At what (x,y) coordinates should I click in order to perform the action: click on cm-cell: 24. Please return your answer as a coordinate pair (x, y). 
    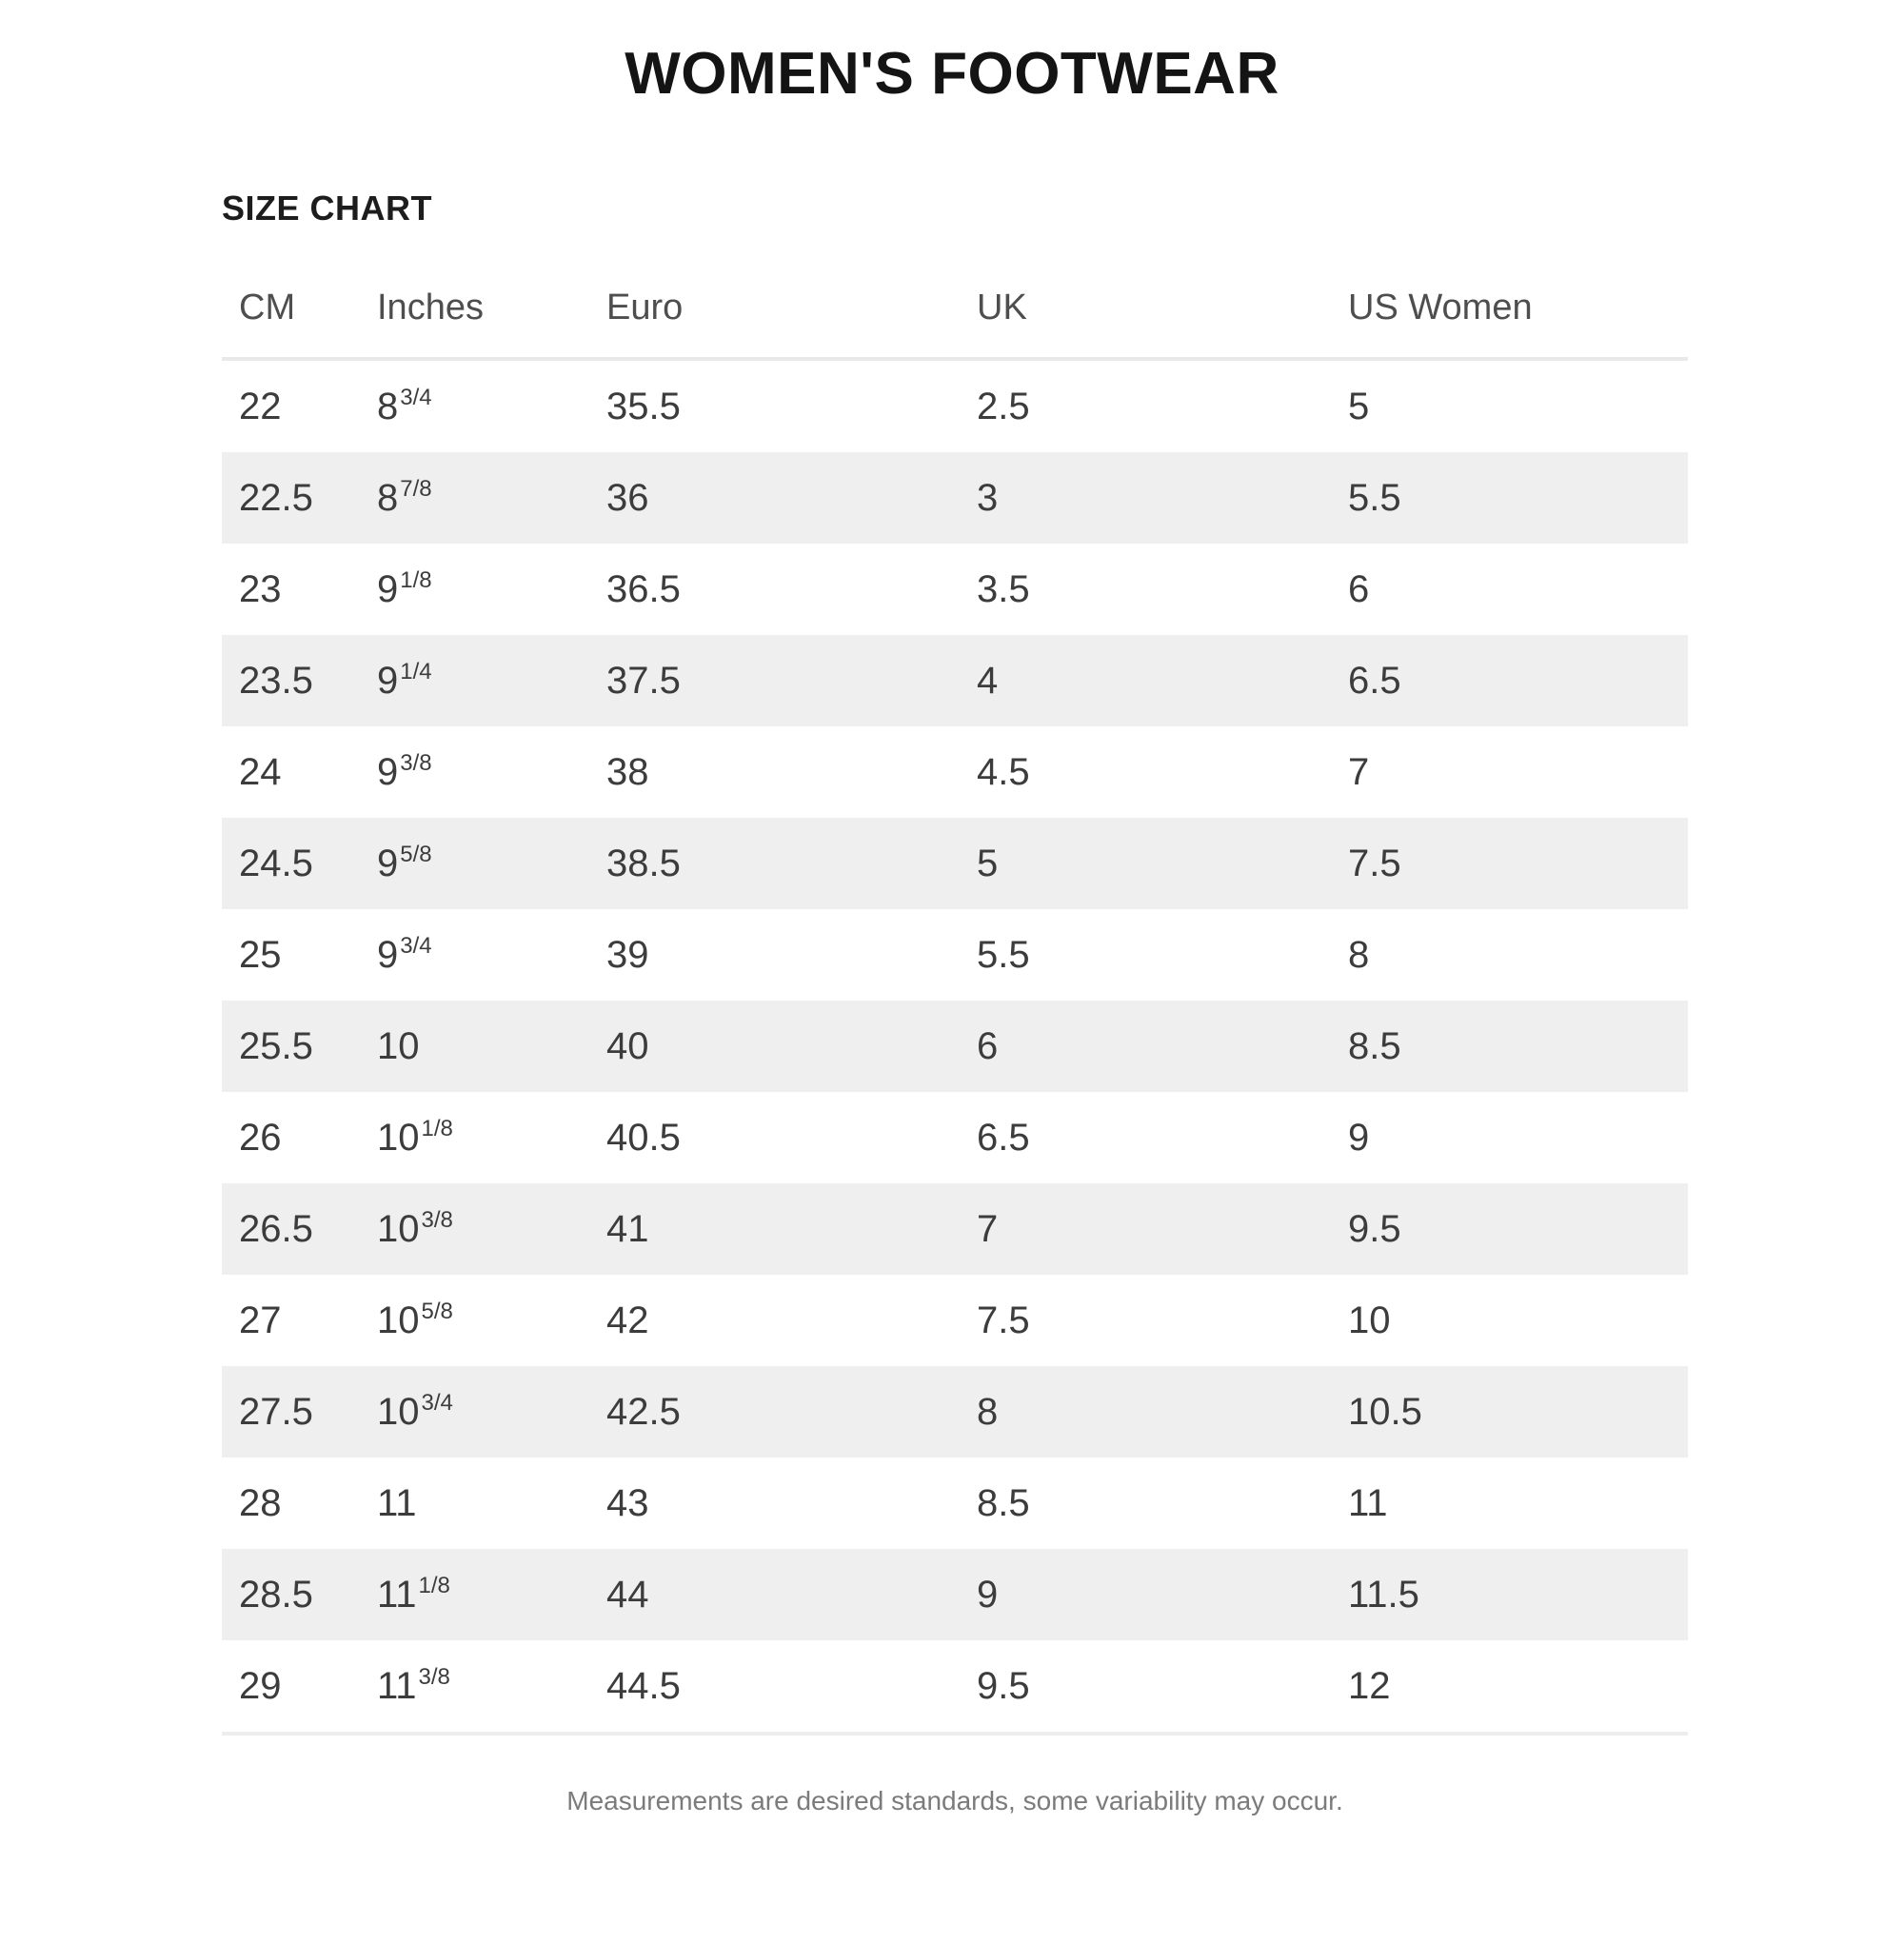
    Looking at the image, I should click on (260, 772).